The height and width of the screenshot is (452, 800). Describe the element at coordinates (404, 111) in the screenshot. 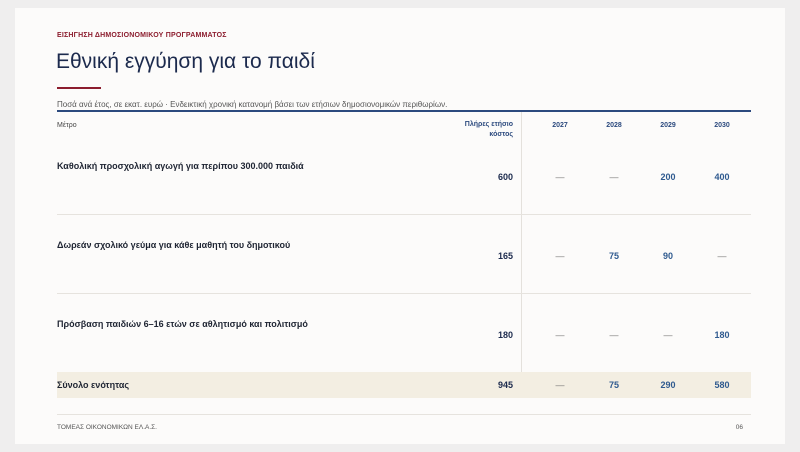

I see `rule` at that location.